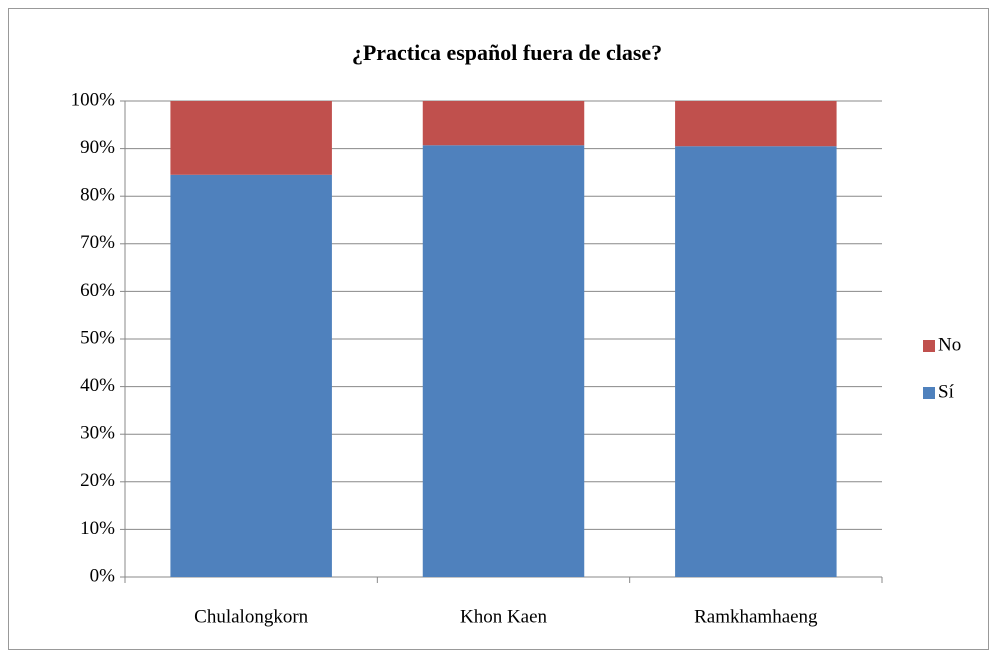 The image size is (991, 654). I want to click on y-tick-label: 60%, so click(97, 290).